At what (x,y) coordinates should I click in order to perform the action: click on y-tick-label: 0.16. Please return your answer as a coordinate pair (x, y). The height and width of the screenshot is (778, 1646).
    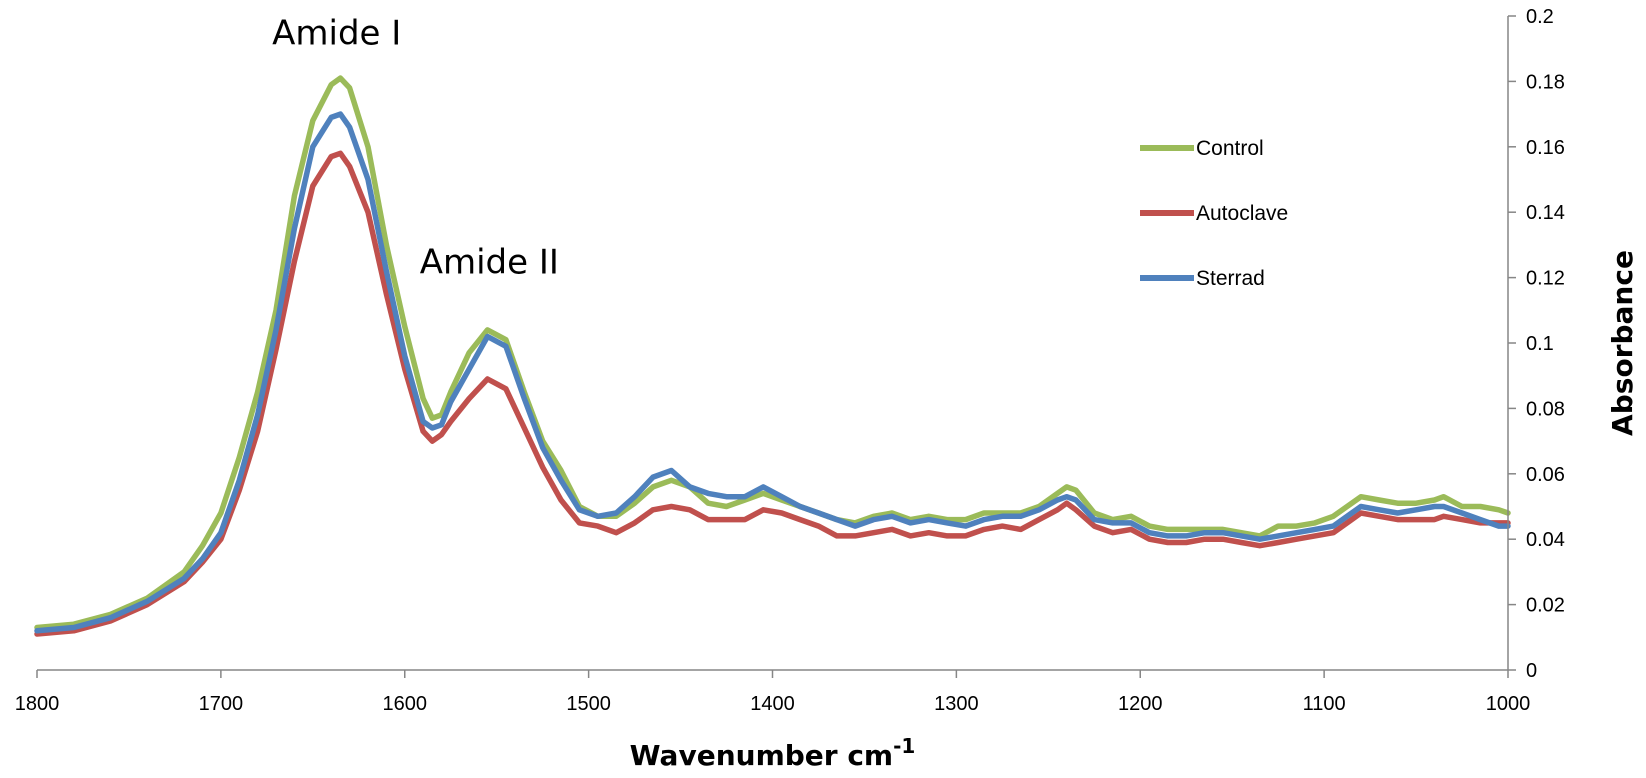
    Looking at the image, I should click on (1545, 148).